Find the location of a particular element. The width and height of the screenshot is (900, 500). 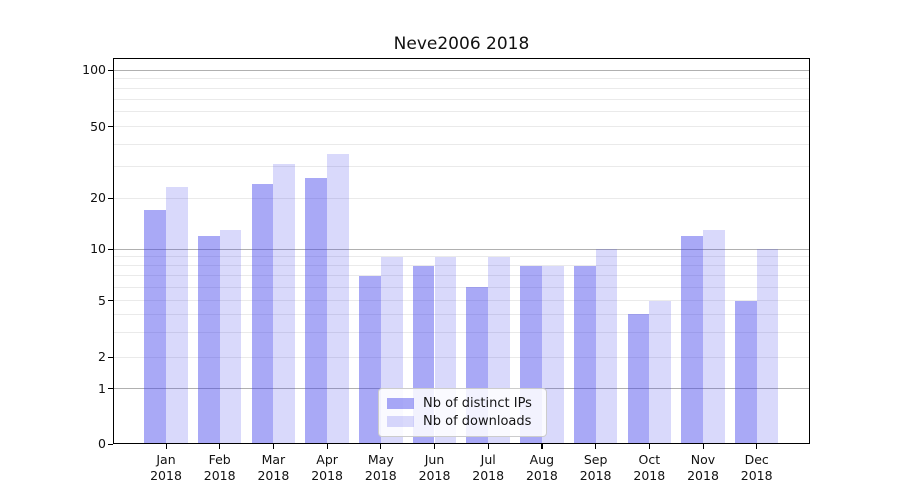

legend-row: Nb of distinct IPs is located at coordinates (462, 403).